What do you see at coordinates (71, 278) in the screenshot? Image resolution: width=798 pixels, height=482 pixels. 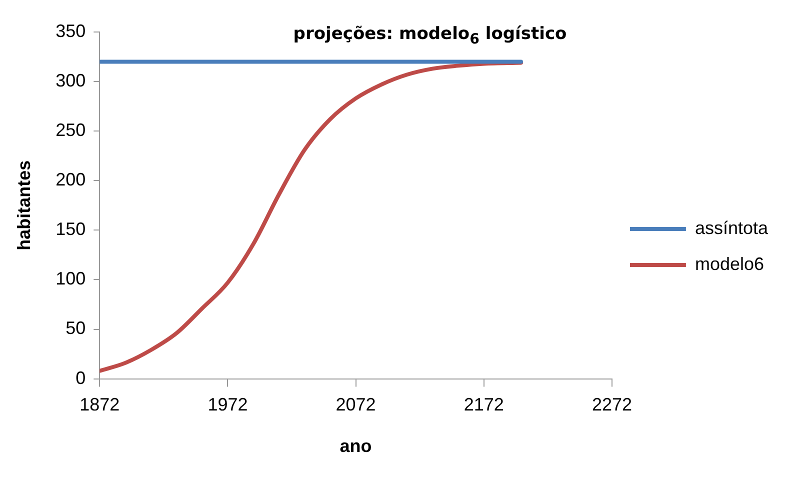 I see `y-tick-label: 100` at bounding box center [71, 278].